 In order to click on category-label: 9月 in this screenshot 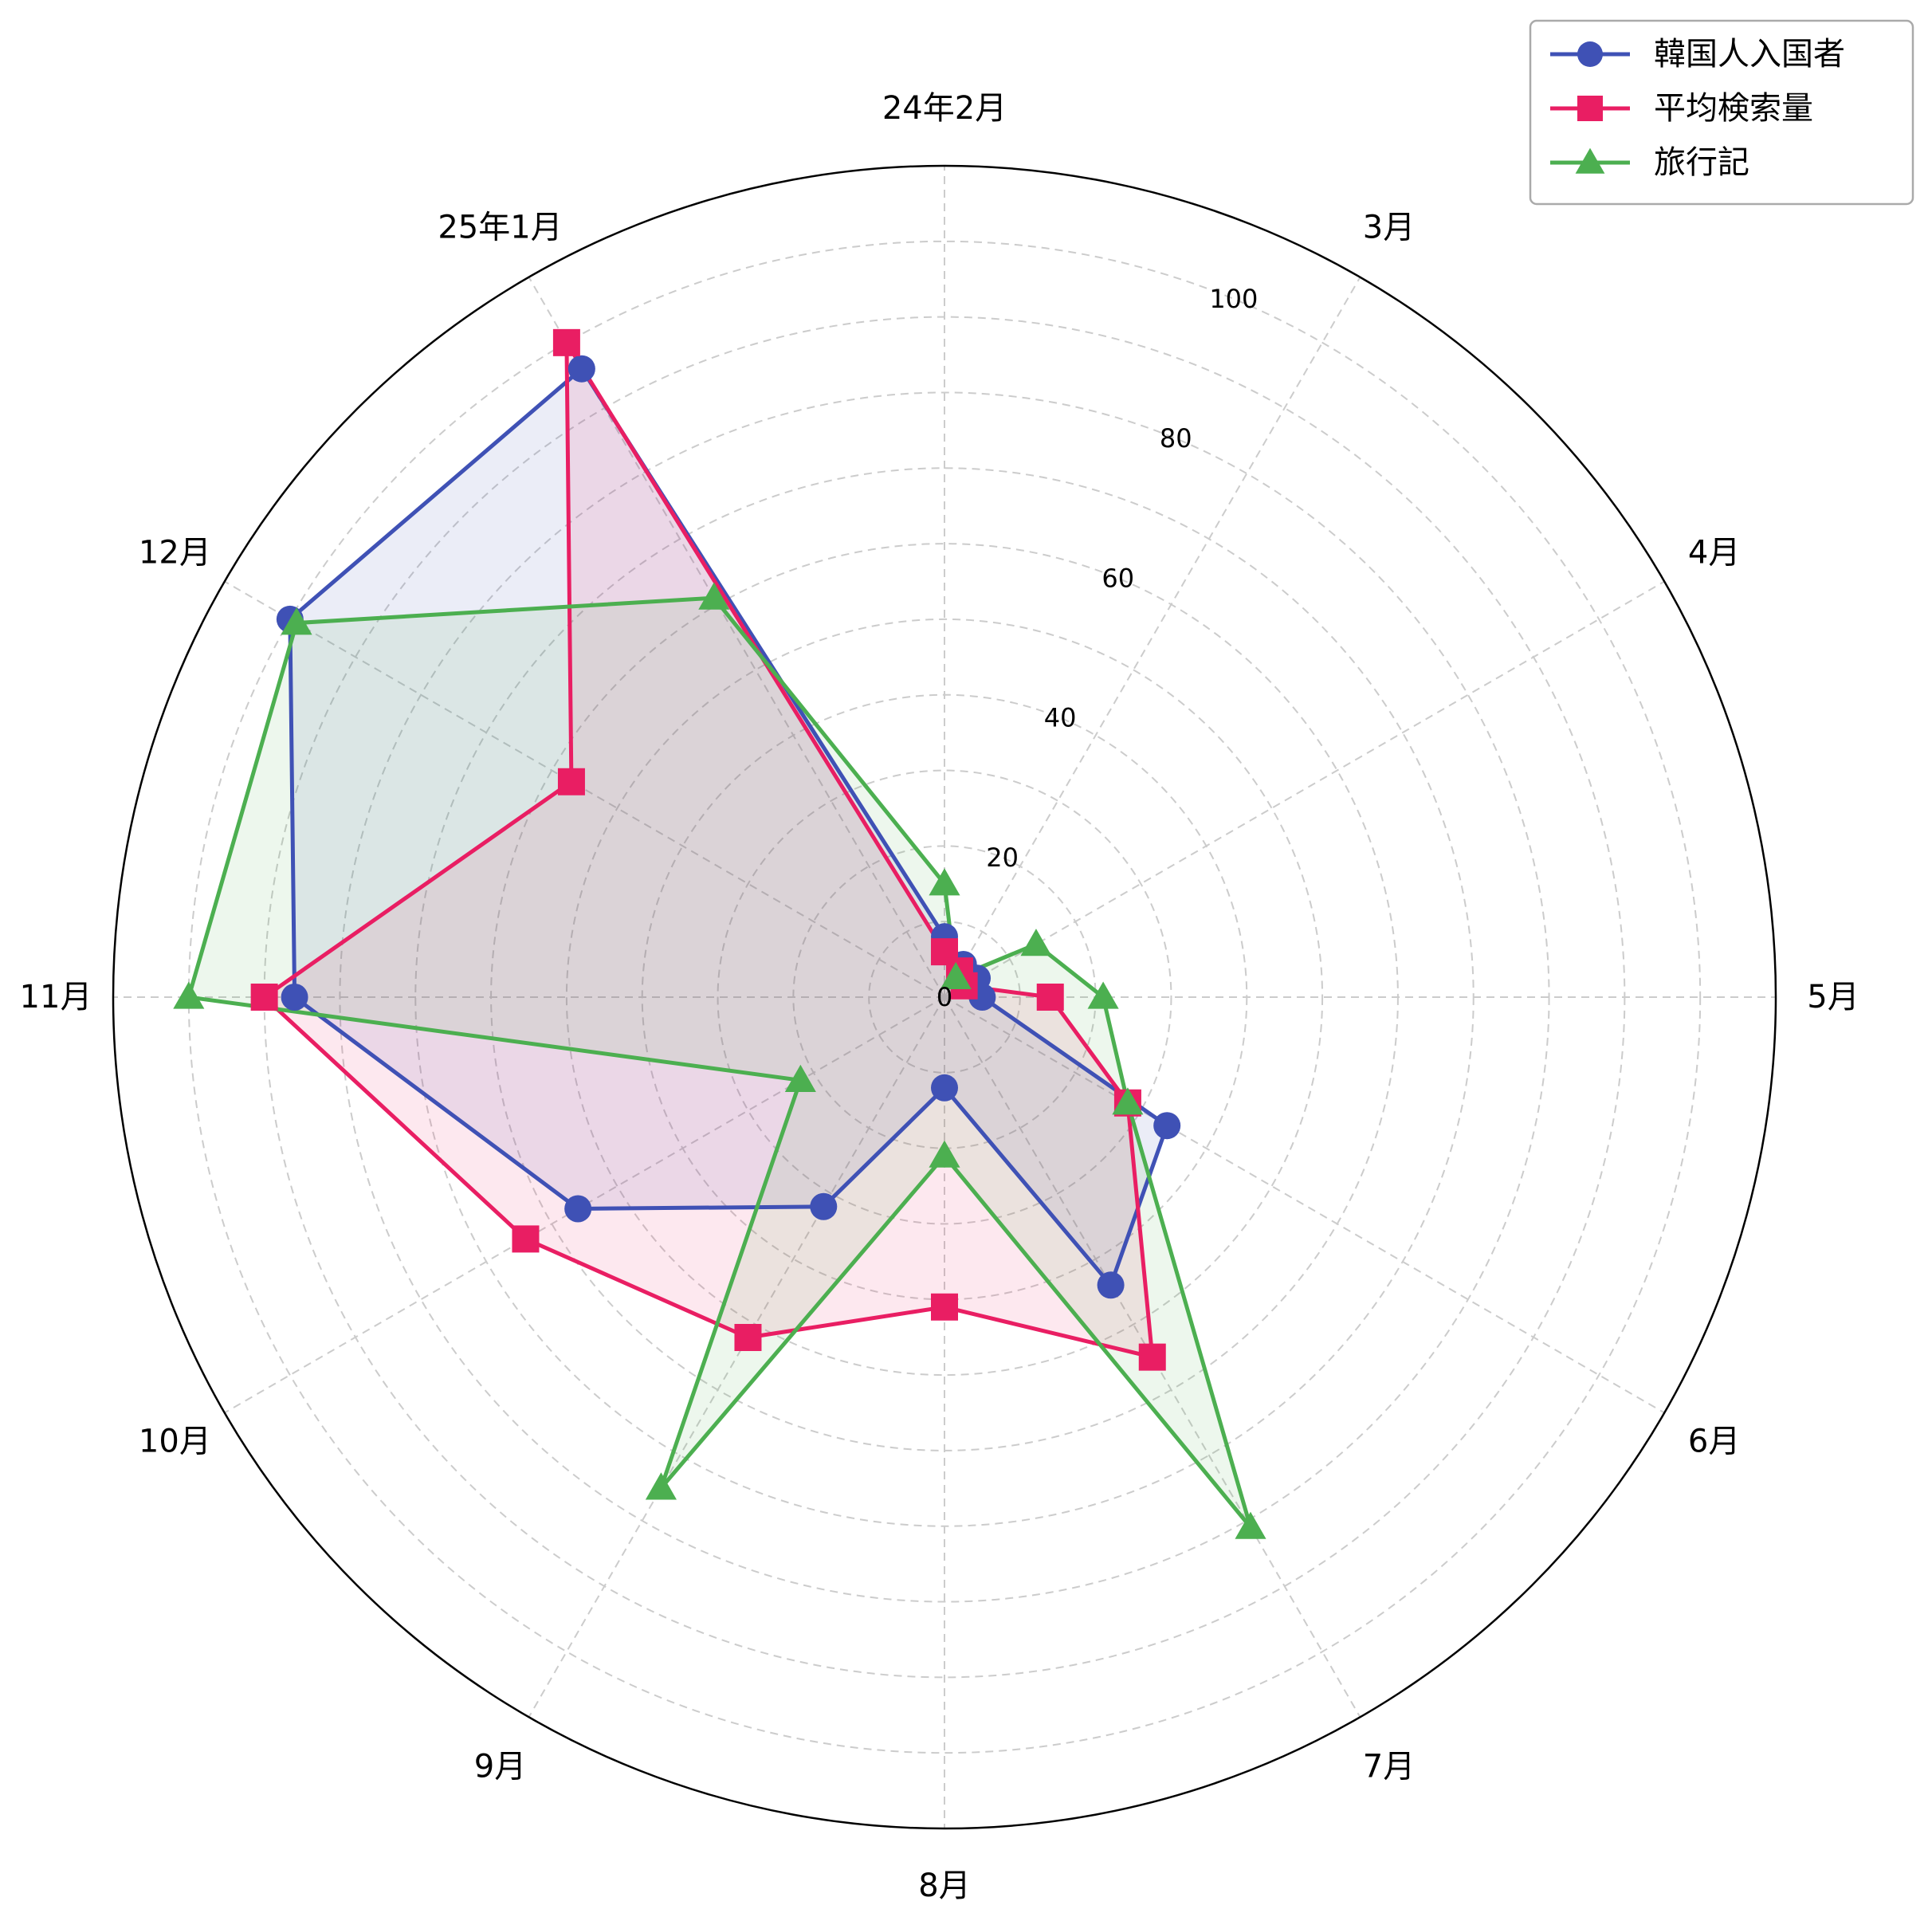, I will do `click(500, 1767)`.